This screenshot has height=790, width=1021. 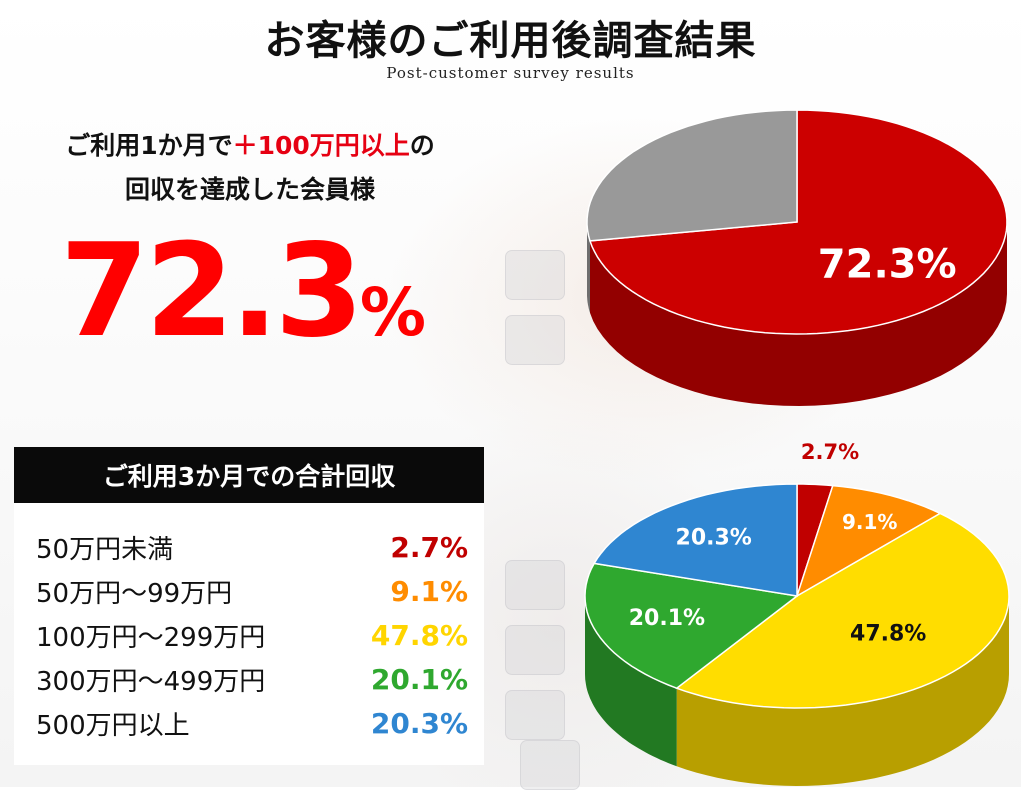 I want to click on big-percentage: 72.3%, so click(x=270, y=292).